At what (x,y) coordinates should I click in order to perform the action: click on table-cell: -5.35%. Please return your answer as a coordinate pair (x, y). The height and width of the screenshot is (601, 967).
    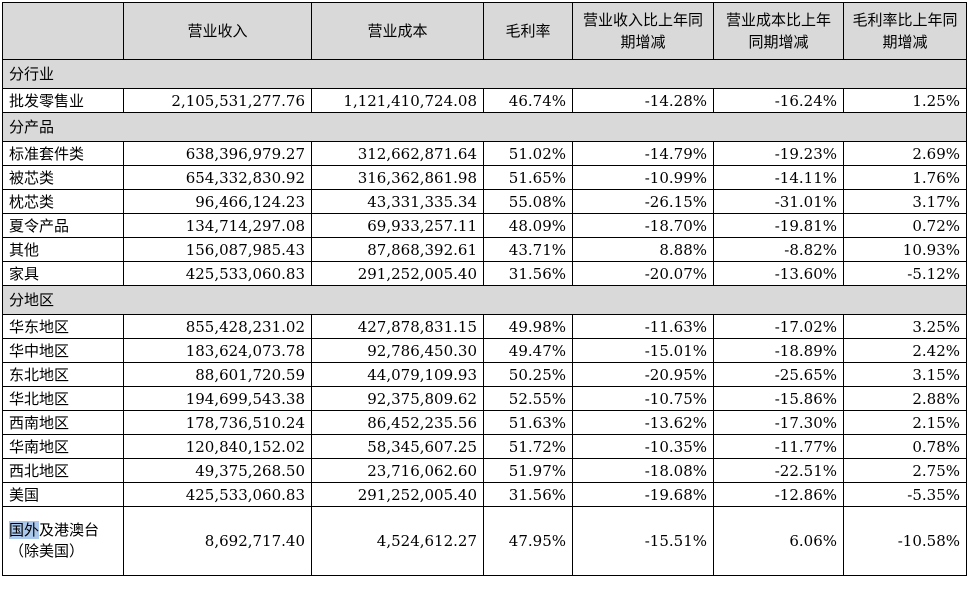
    Looking at the image, I should click on (905, 494).